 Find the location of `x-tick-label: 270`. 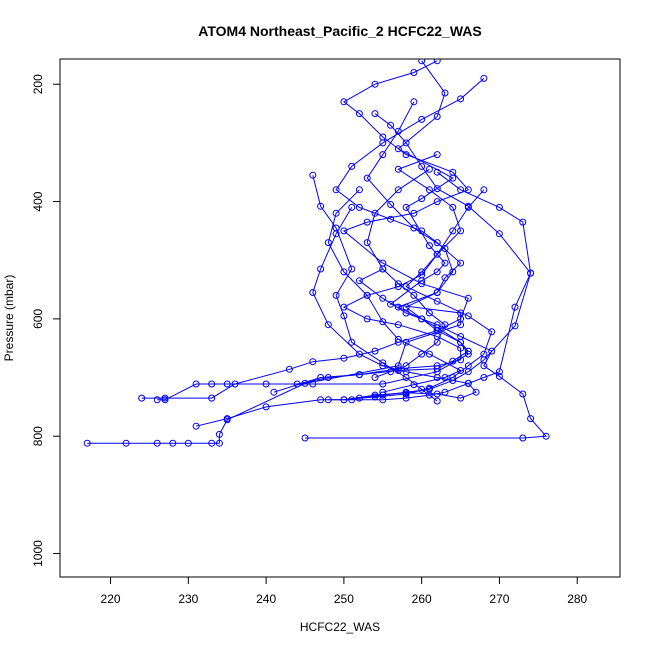

x-tick-label: 270 is located at coordinates (499, 599).